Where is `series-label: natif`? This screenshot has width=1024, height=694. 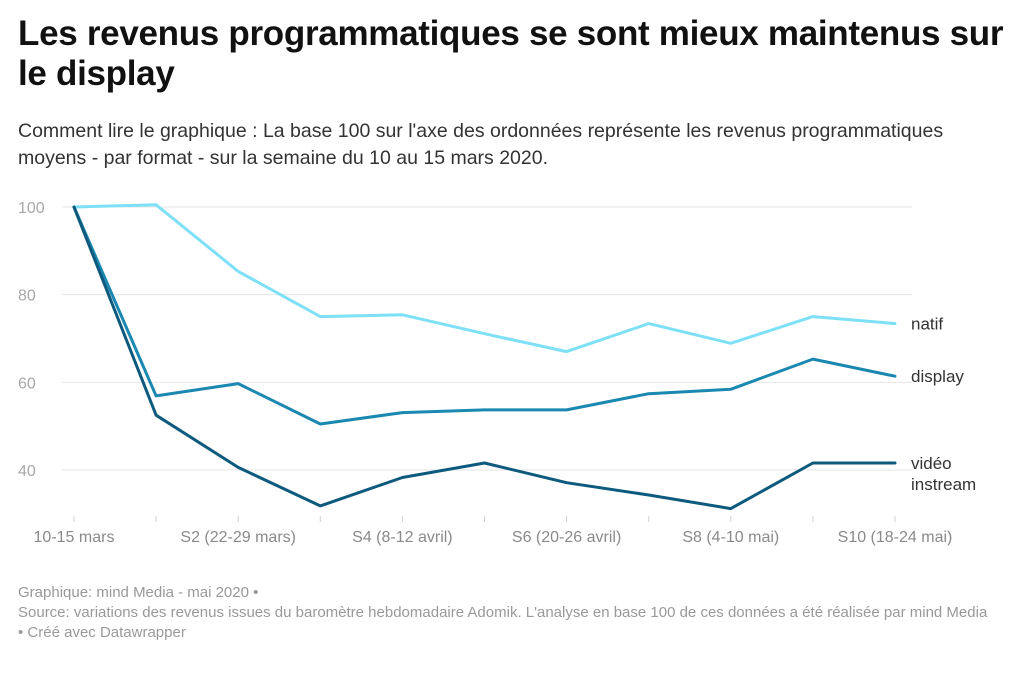
series-label: natif is located at coordinates (927, 324).